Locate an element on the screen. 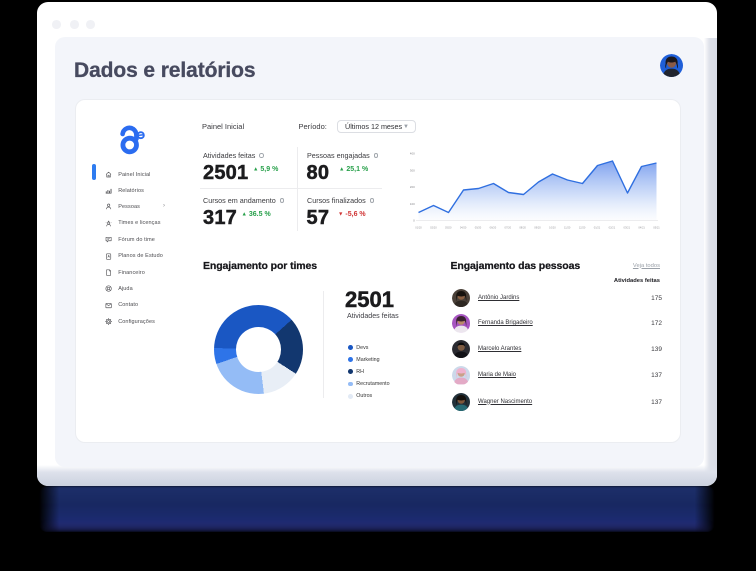 Image resolution: width=756 pixels, height=571 pixels. svg-text: 0 is located at coordinates (414, 220).